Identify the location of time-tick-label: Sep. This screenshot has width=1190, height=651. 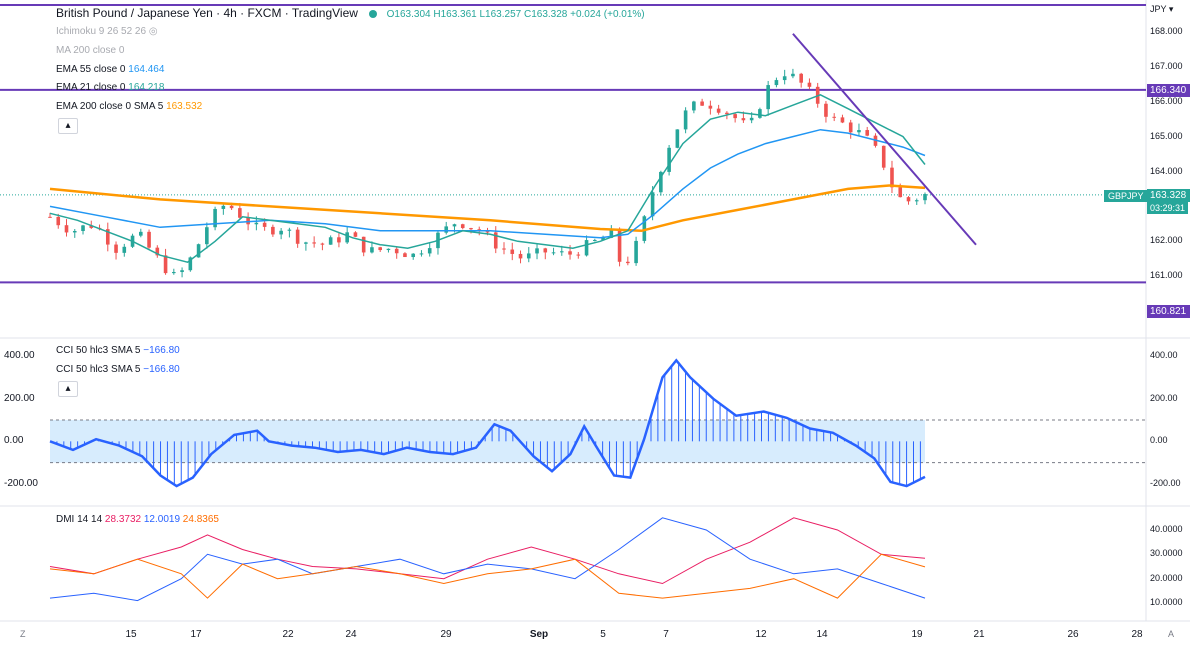
(539, 634).